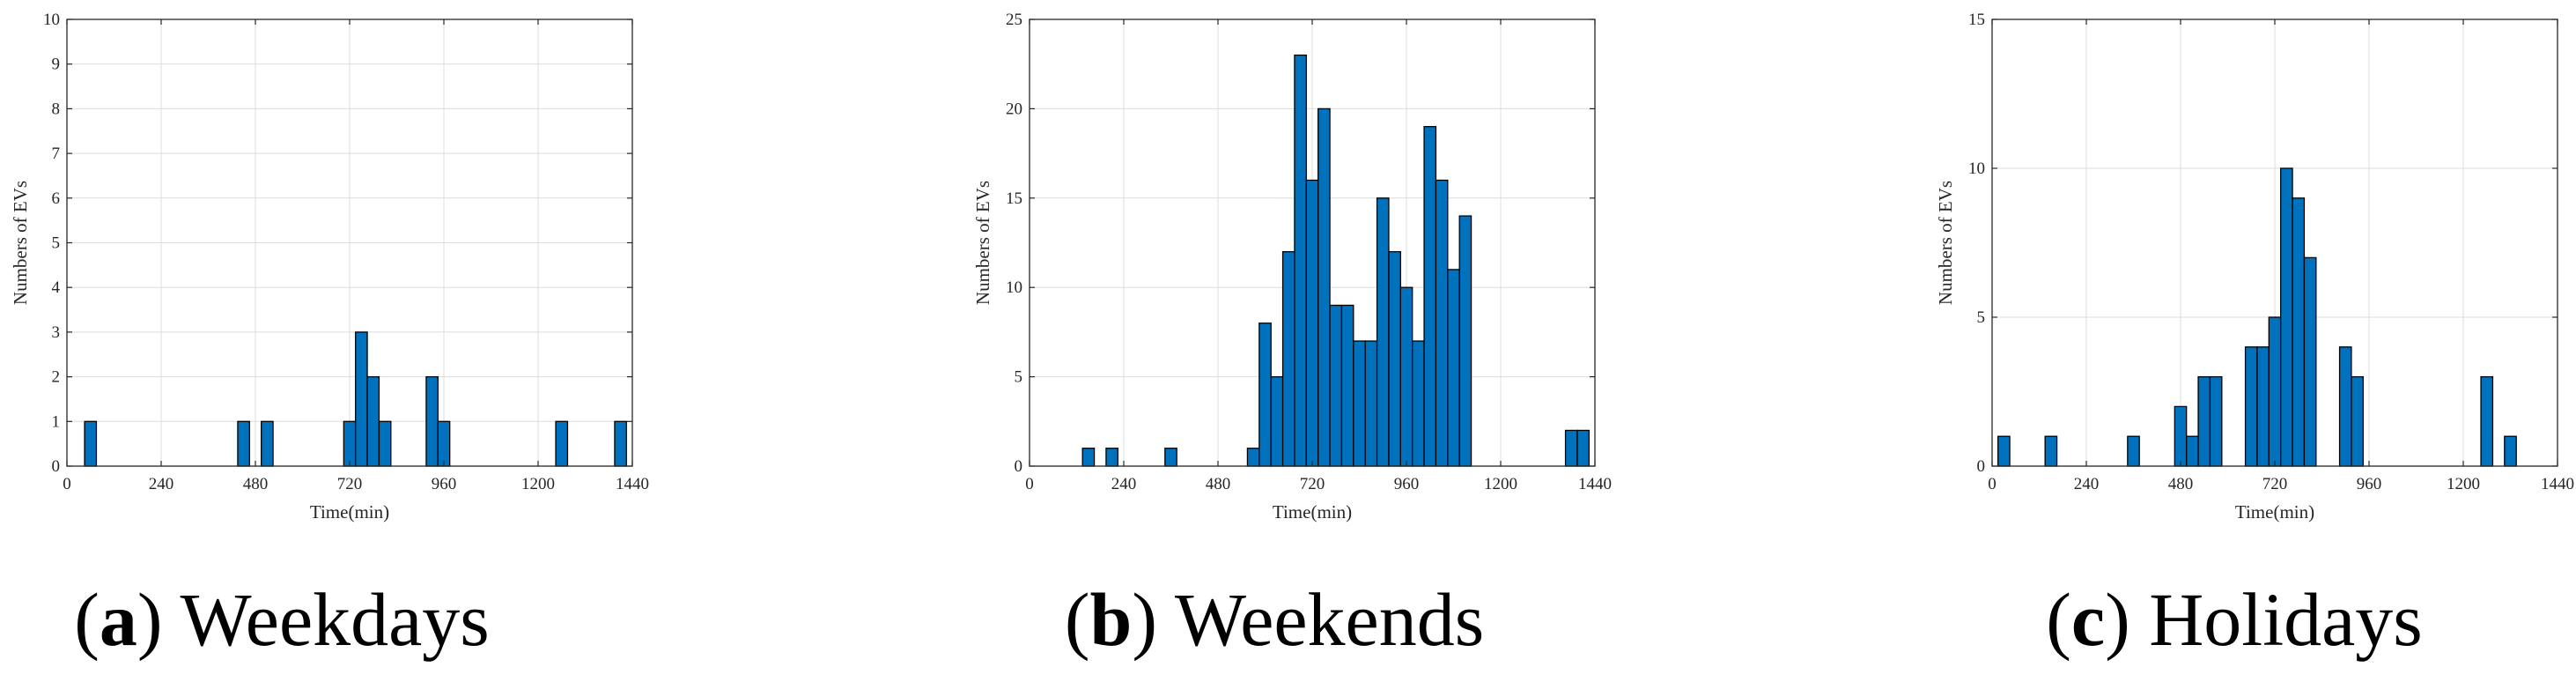 This screenshot has height=682, width=2576. I want to click on chart-c-ylabel: Numbers of EVs, so click(1945, 243).